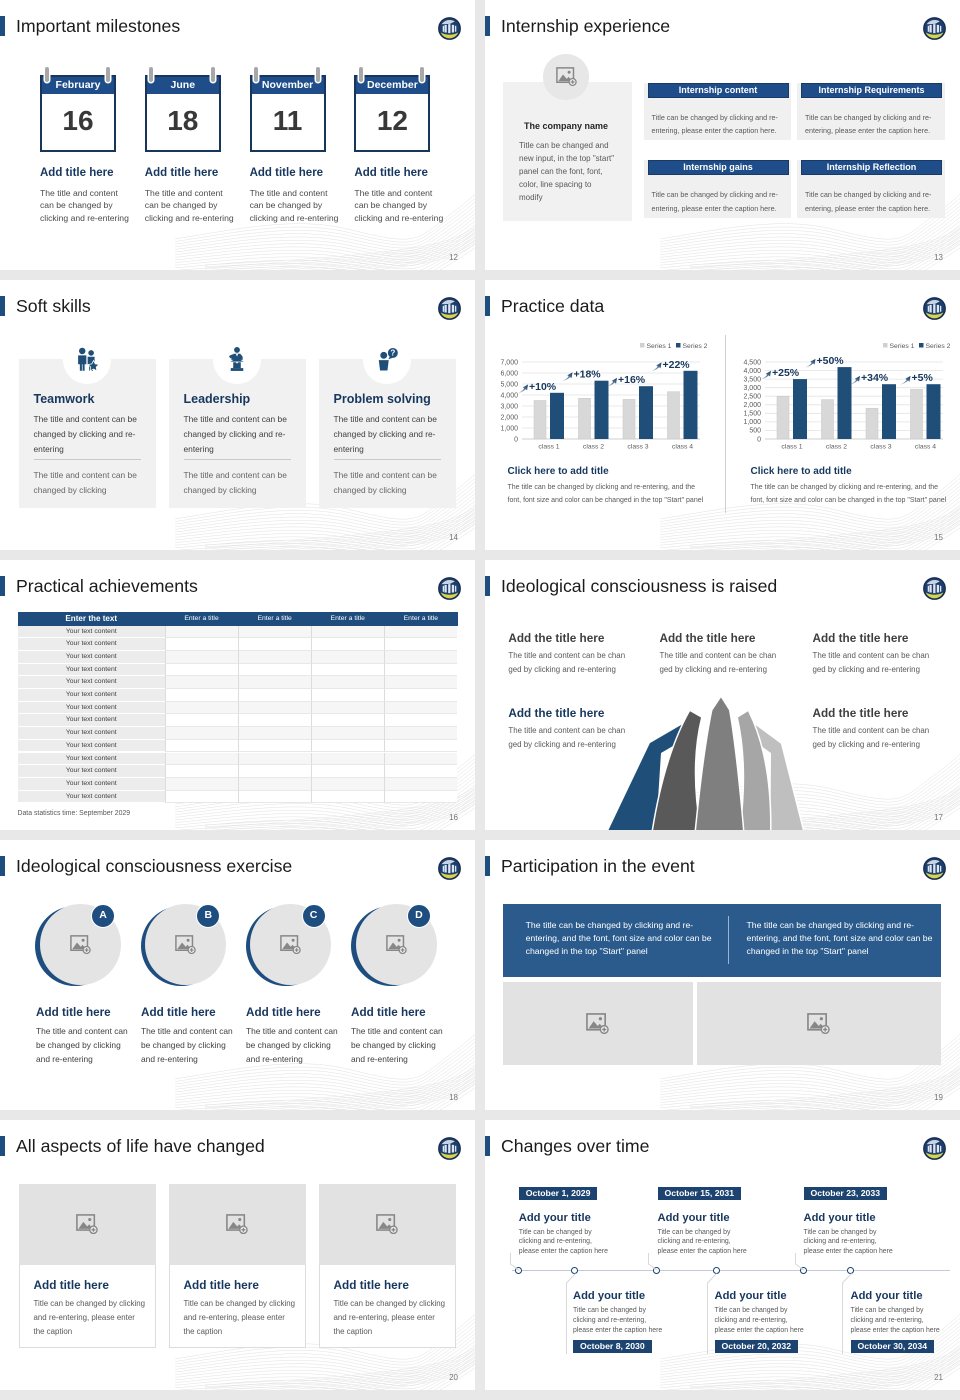 The height and width of the screenshot is (1400, 960). What do you see at coordinates (588, 375) in the screenshot?
I see `svg-text: +18%` at bounding box center [588, 375].